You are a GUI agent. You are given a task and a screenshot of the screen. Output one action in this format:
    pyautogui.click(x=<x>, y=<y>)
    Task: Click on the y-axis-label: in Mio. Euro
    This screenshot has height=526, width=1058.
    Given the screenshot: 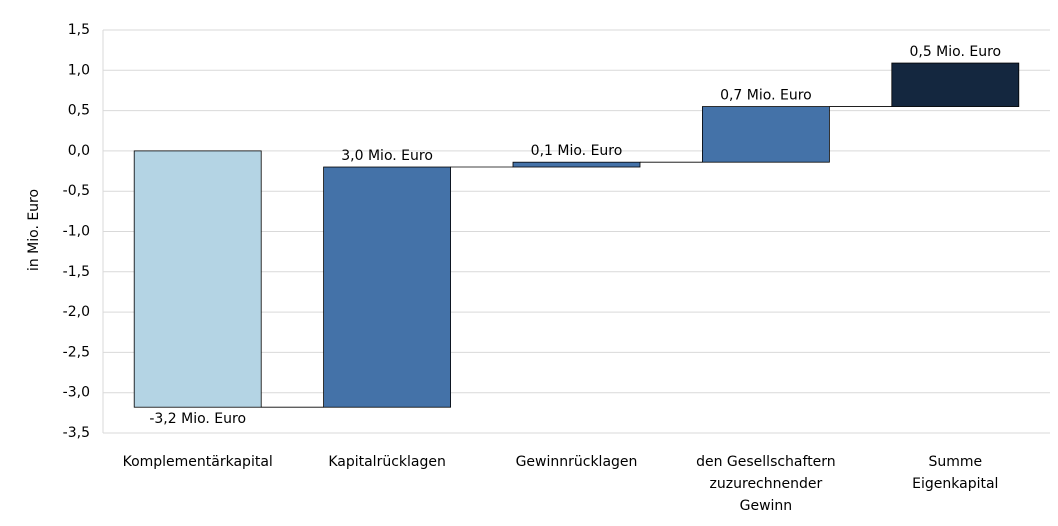 What is the action you would take?
    pyautogui.click(x=34, y=230)
    